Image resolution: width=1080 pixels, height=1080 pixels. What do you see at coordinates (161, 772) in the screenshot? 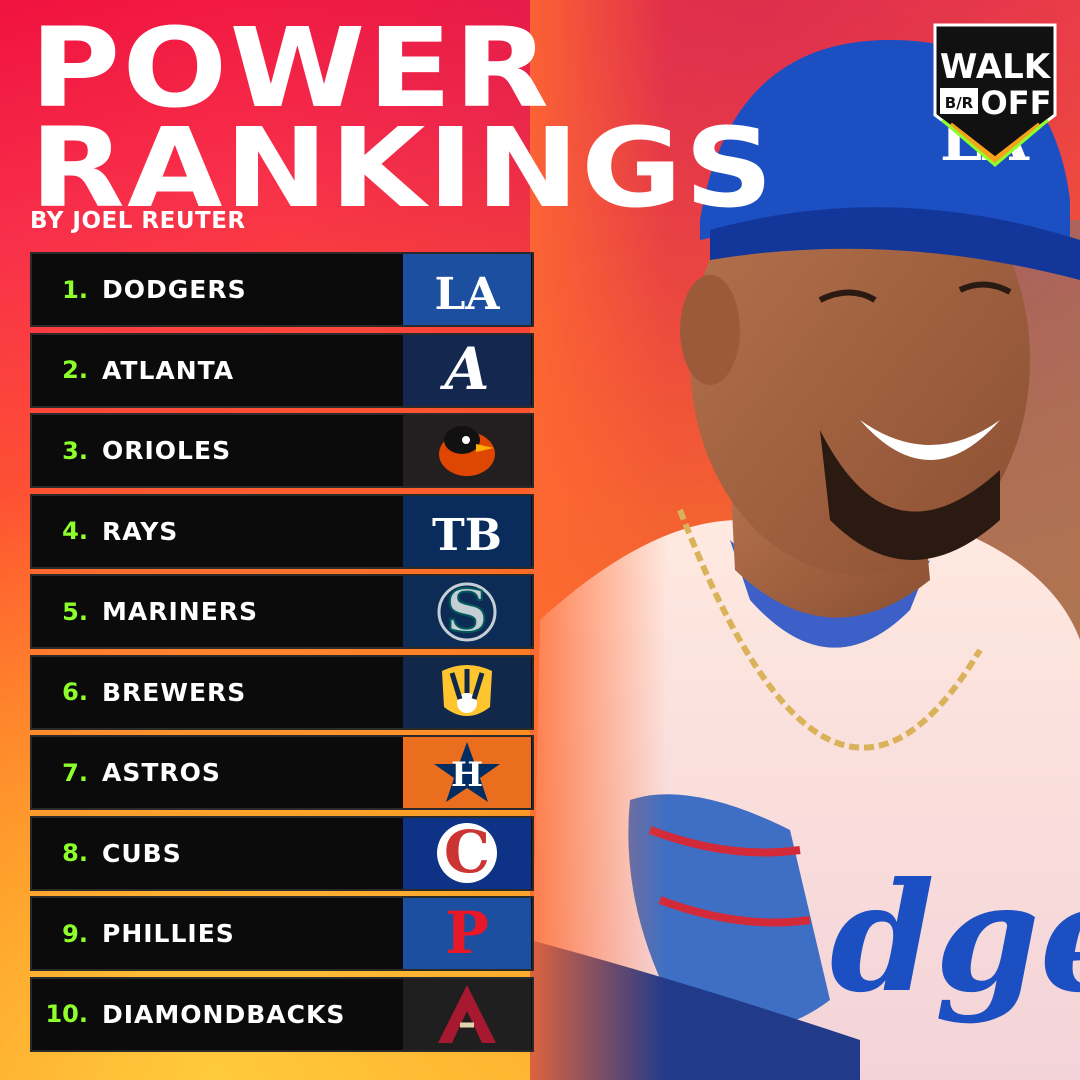
I see `team-name: ASTROS` at bounding box center [161, 772].